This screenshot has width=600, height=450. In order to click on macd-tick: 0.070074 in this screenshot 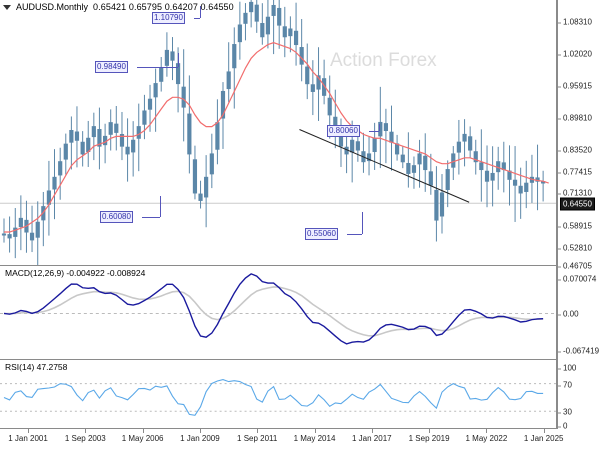, I will do `click(577, 279)`.